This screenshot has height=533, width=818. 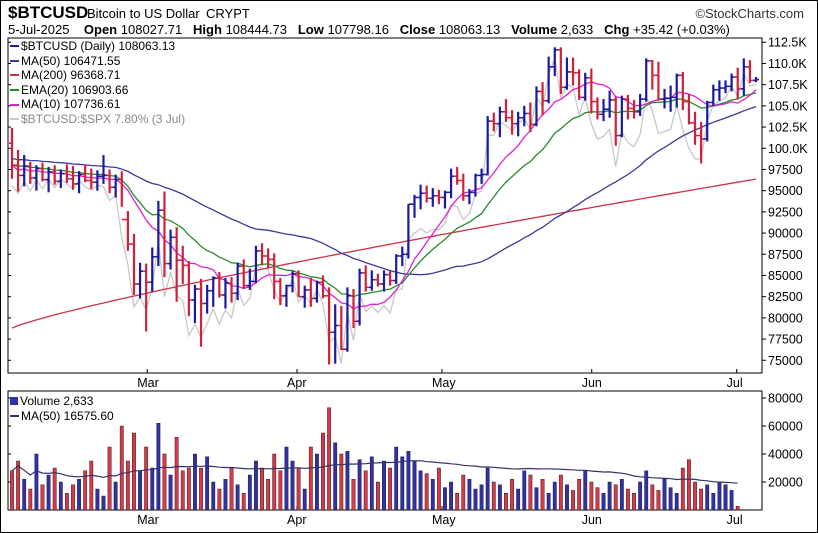 I want to click on y-tick-label: 105.0K, so click(x=788, y=106).